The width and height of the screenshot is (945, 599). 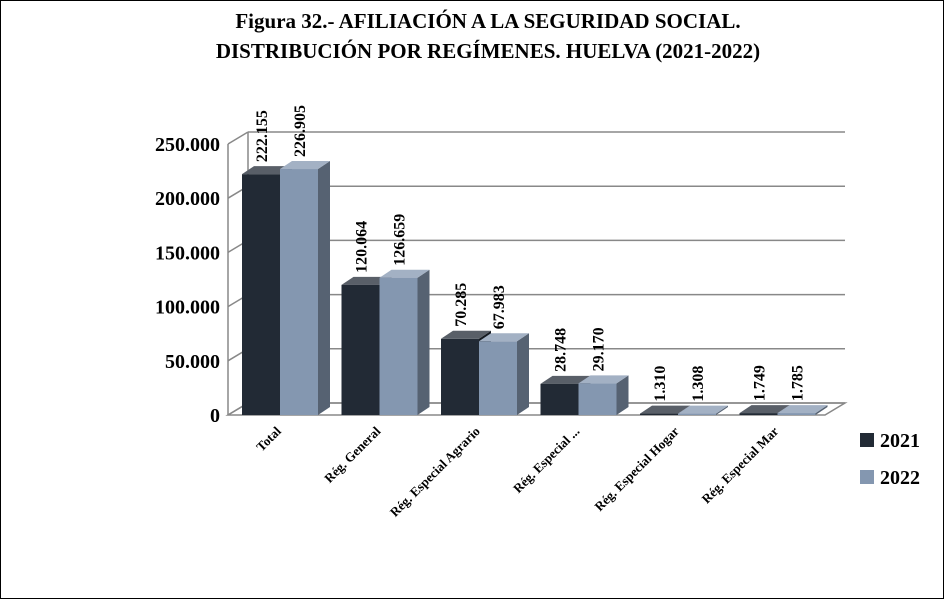 What do you see at coordinates (798, 383) in the screenshot?
I see `value-label: 1.785` at bounding box center [798, 383].